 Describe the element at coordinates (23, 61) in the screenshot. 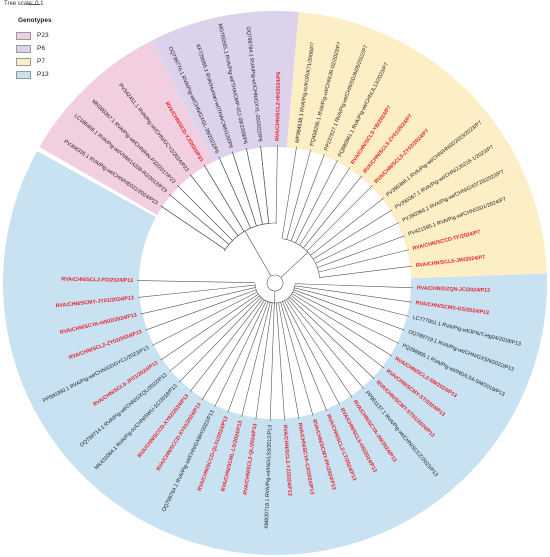

I see `legend-swatch-p7` at that location.